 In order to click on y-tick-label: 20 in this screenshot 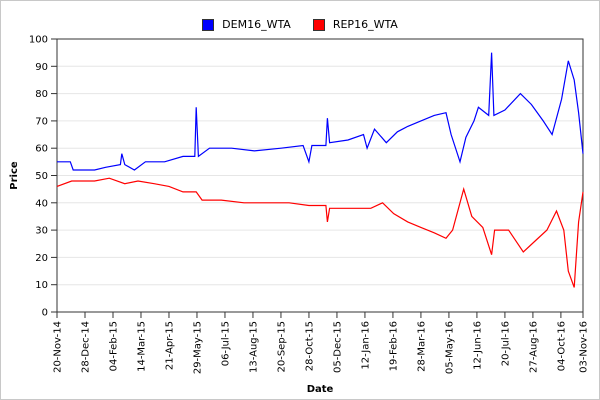, I will do `click(41, 258)`.